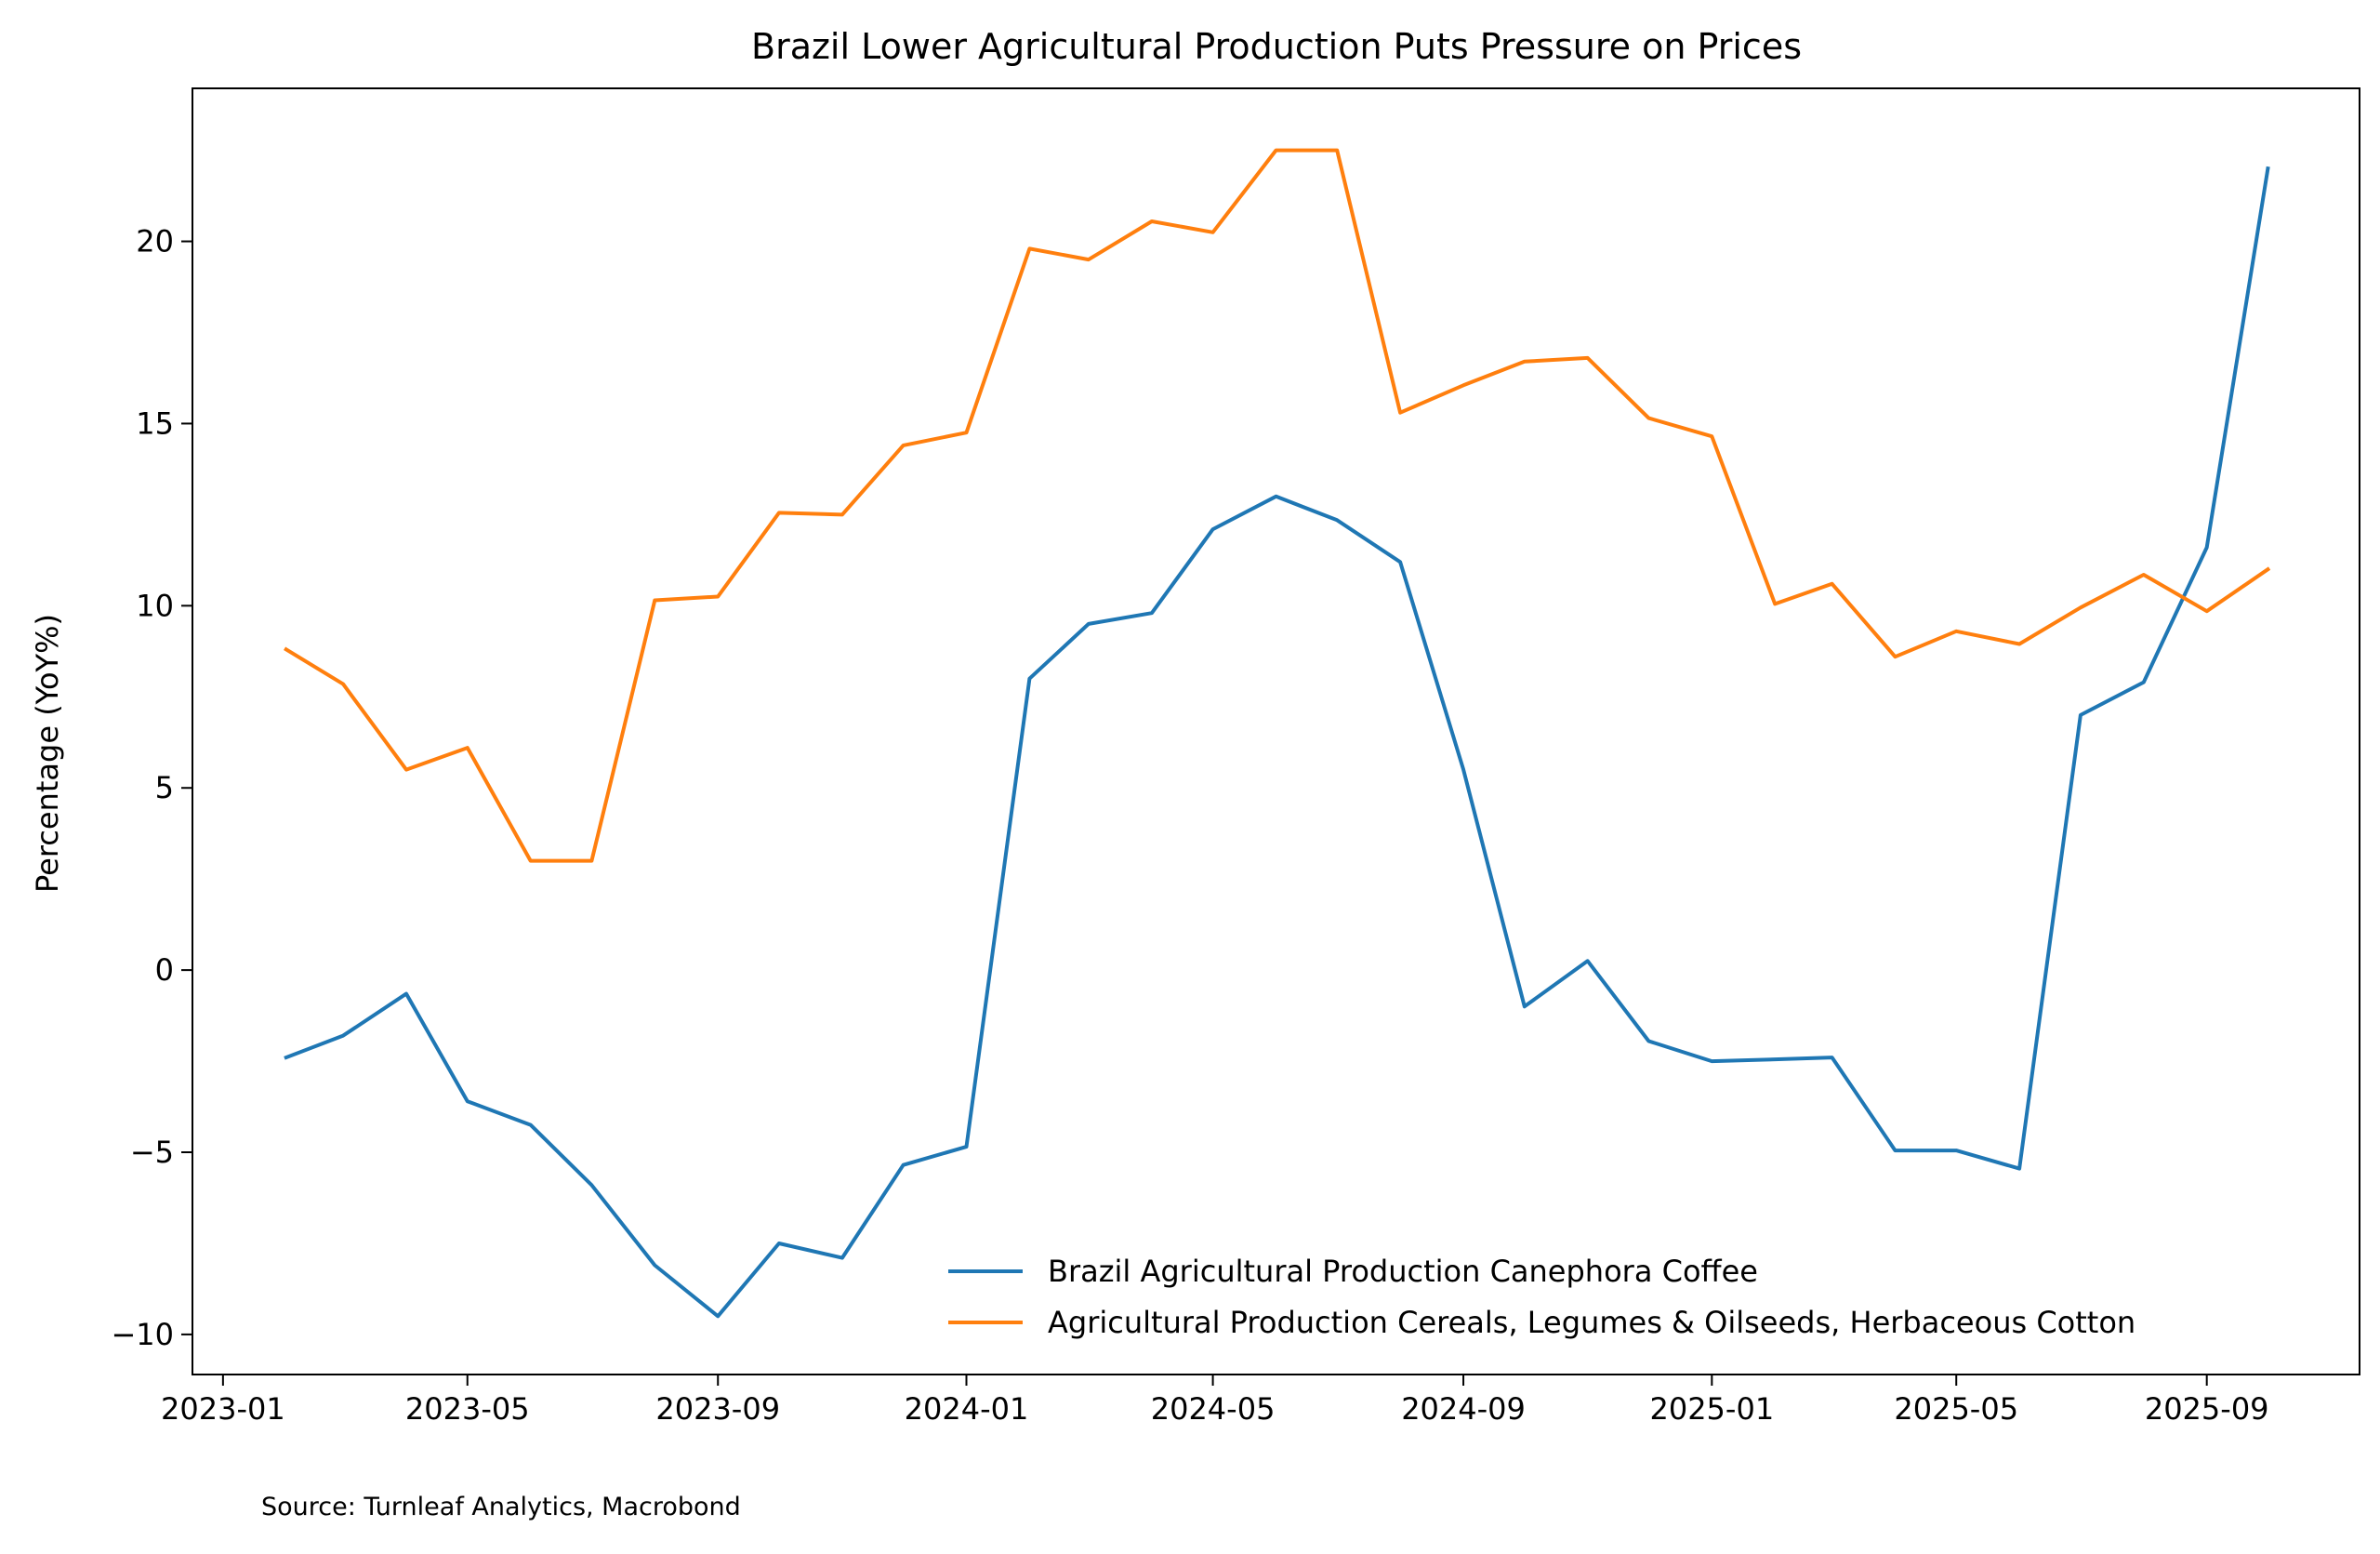  Describe the element at coordinates (151, 788) in the screenshot. I see `y-axis-ticks: −10 −5 0 5 10 15 20` at that location.